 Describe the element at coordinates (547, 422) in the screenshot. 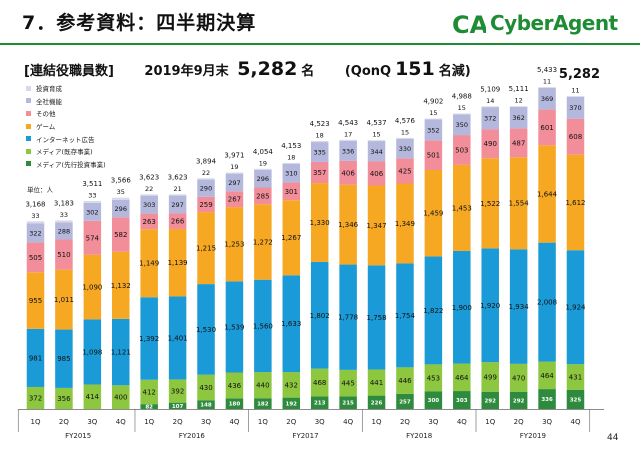

I see `x-tick-label: 3Q` at that location.